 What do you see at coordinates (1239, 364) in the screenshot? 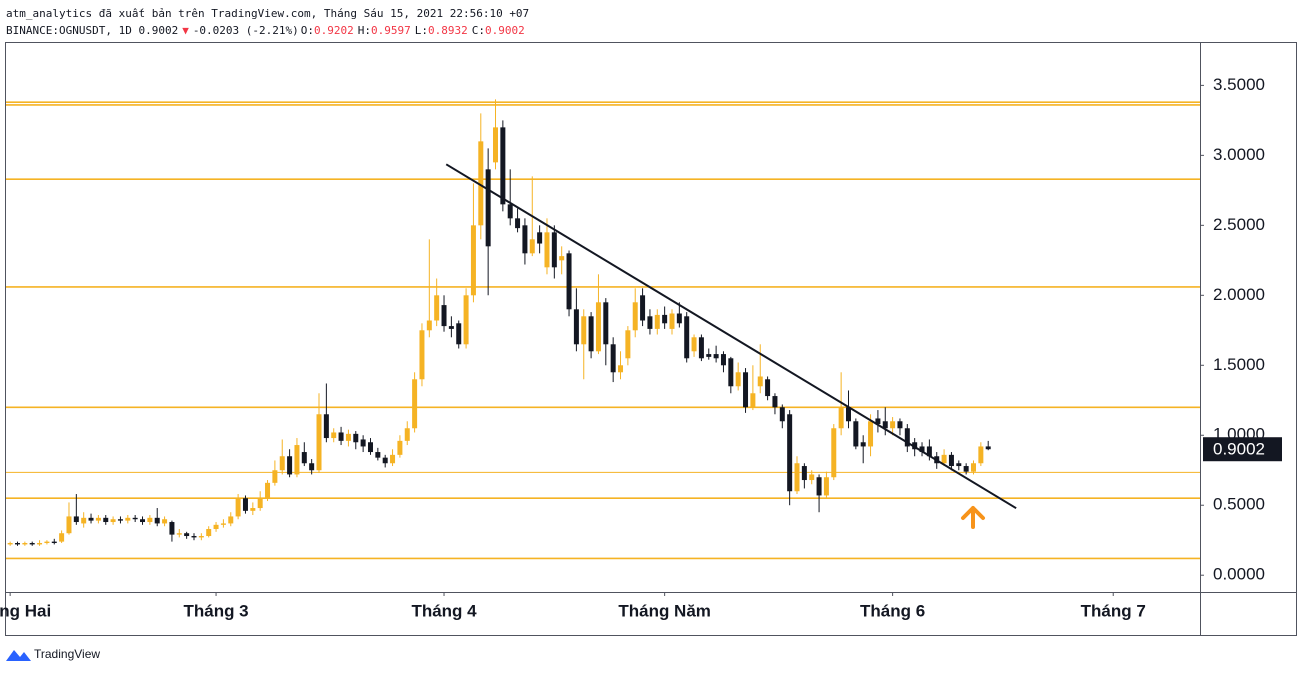
I see `y-tick-label: 1.5000` at bounding box center [1239, 364].